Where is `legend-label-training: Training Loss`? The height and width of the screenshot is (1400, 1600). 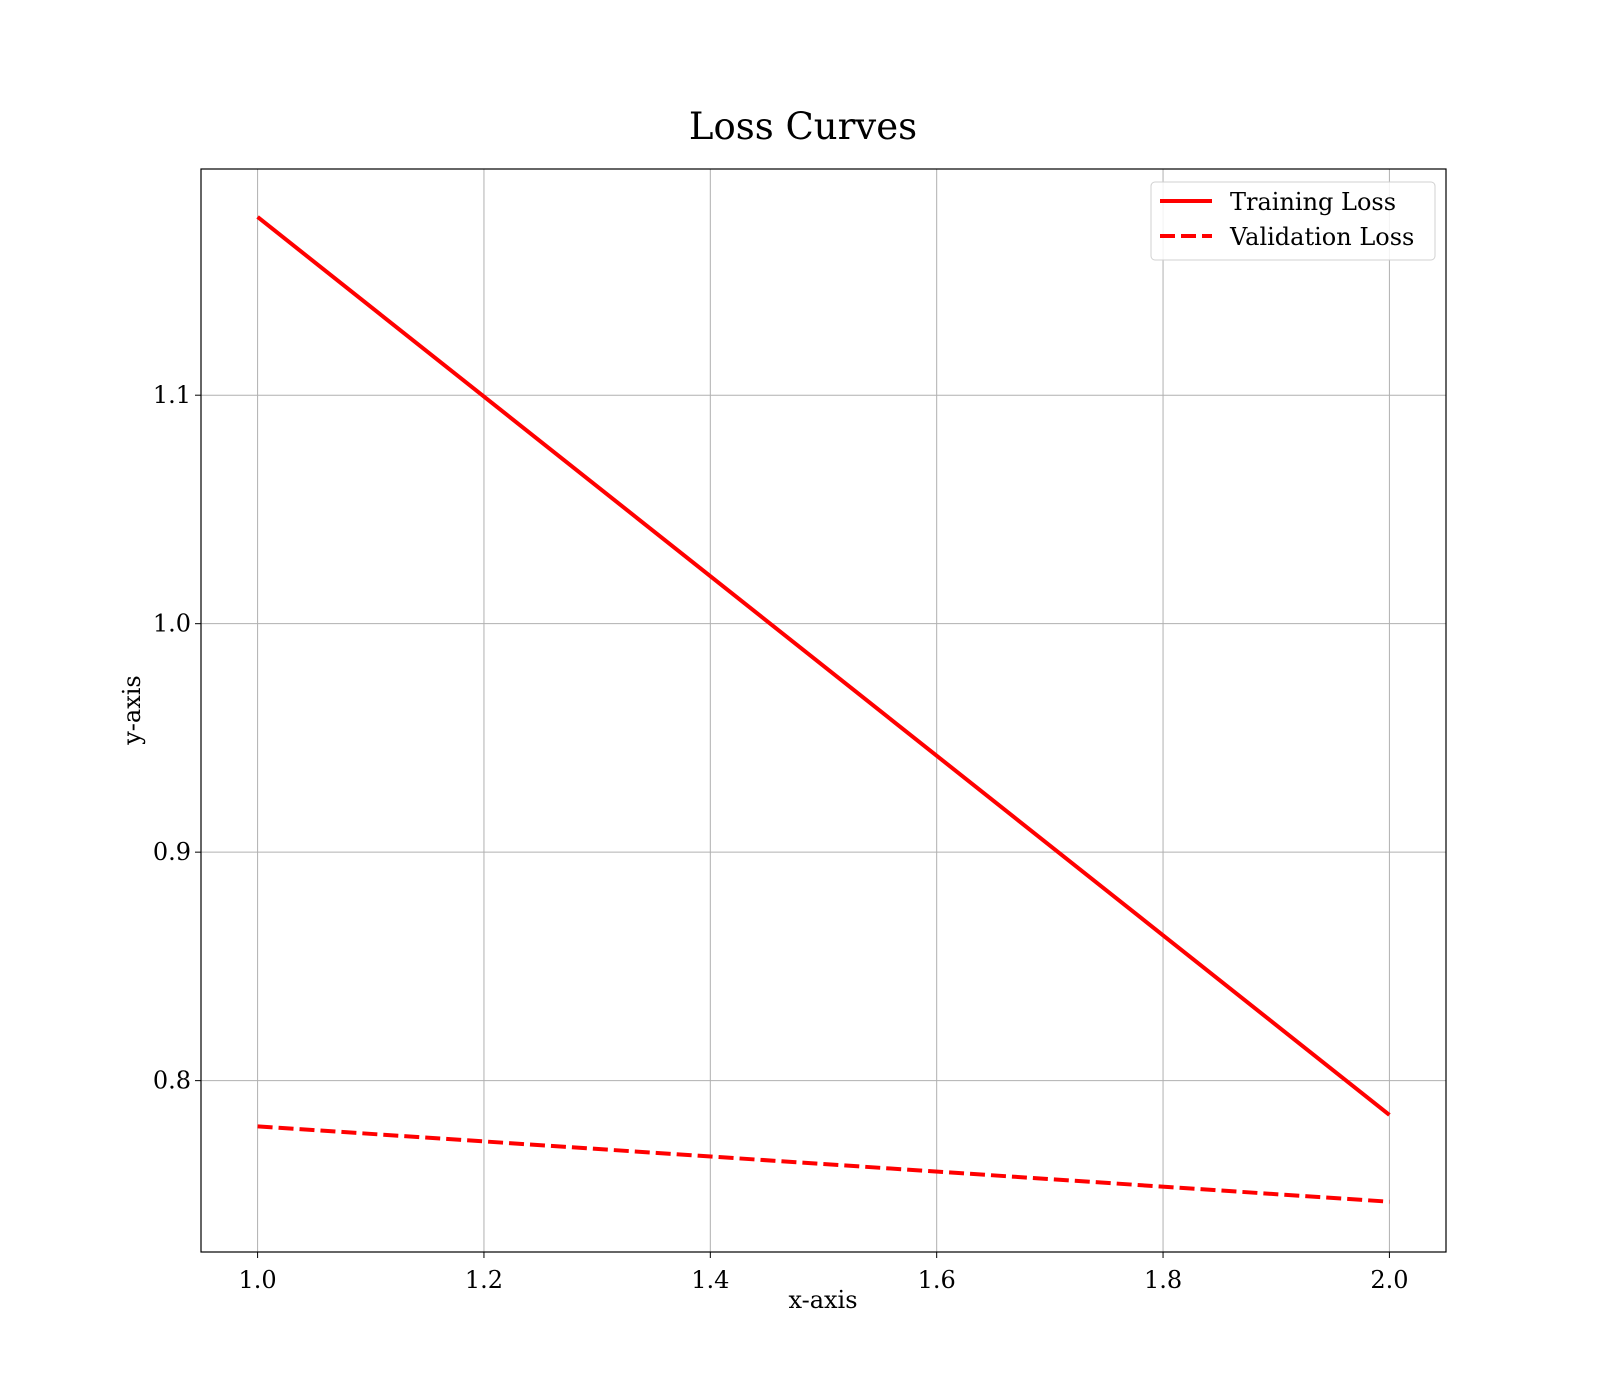
legend-label-training: Training Loss is located at coordinates (1313, 202).